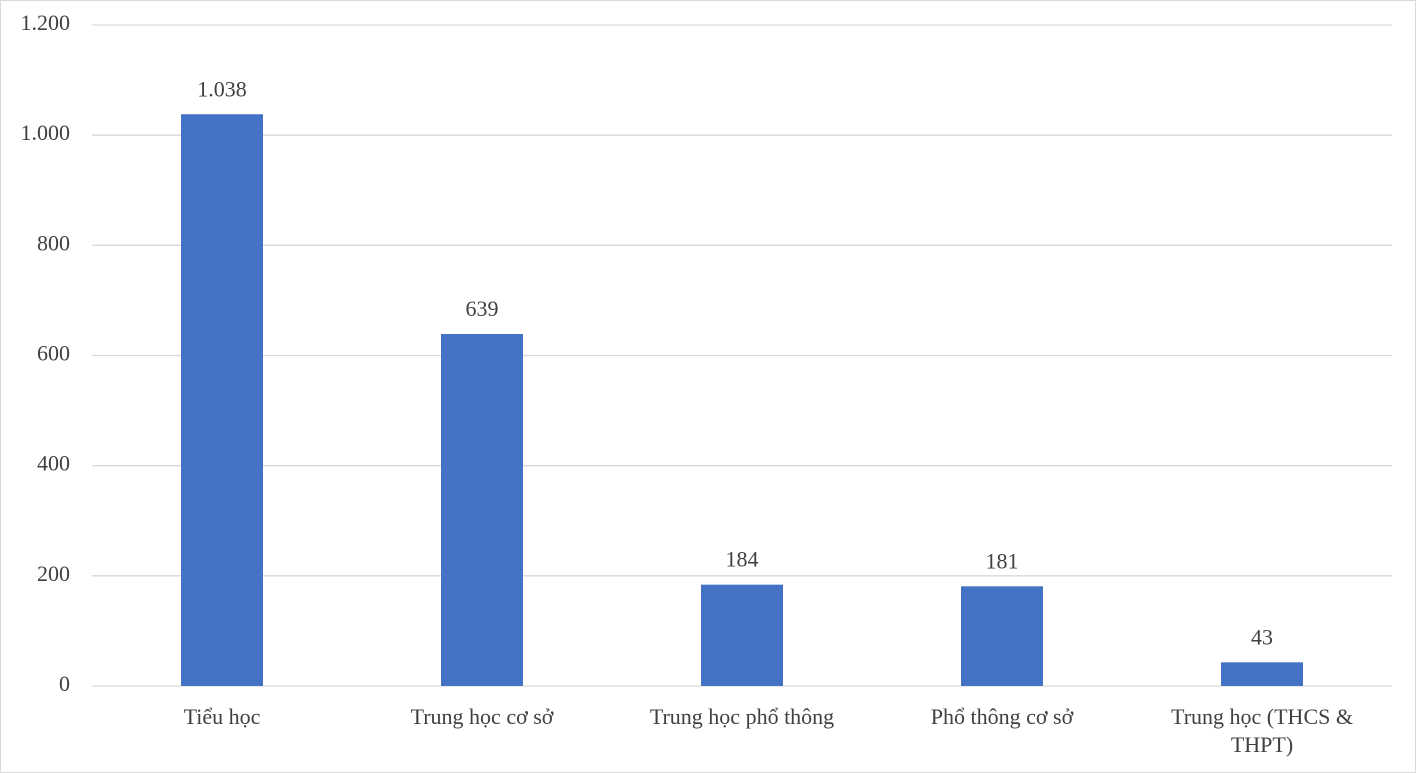 The height and width of the screenshot is (773, 1416). I want to click on value-label: 639, so click(482, 308).